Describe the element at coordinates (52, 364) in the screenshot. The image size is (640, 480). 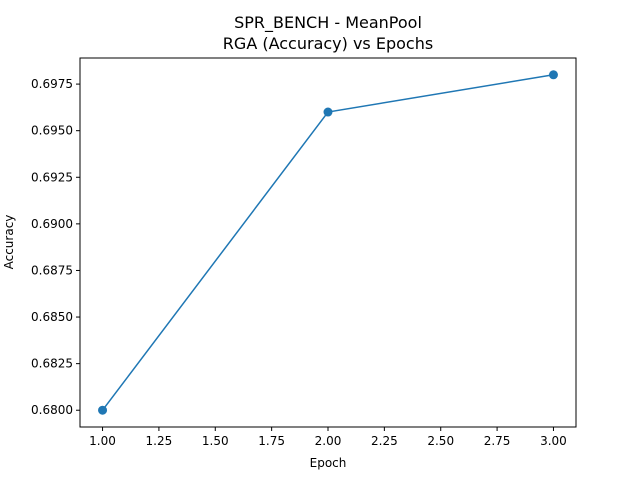
I see `y-tick-label: 0.6825` at that location.